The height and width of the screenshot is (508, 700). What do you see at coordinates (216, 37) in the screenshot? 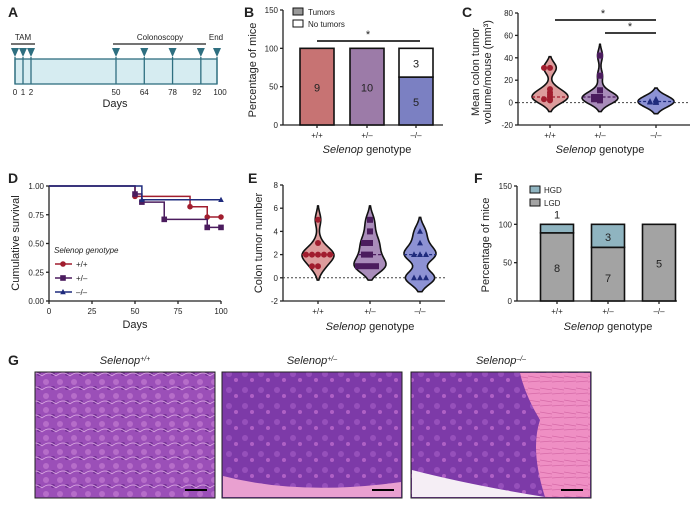
I see `end-label: End` at bounding box center [216, 37].